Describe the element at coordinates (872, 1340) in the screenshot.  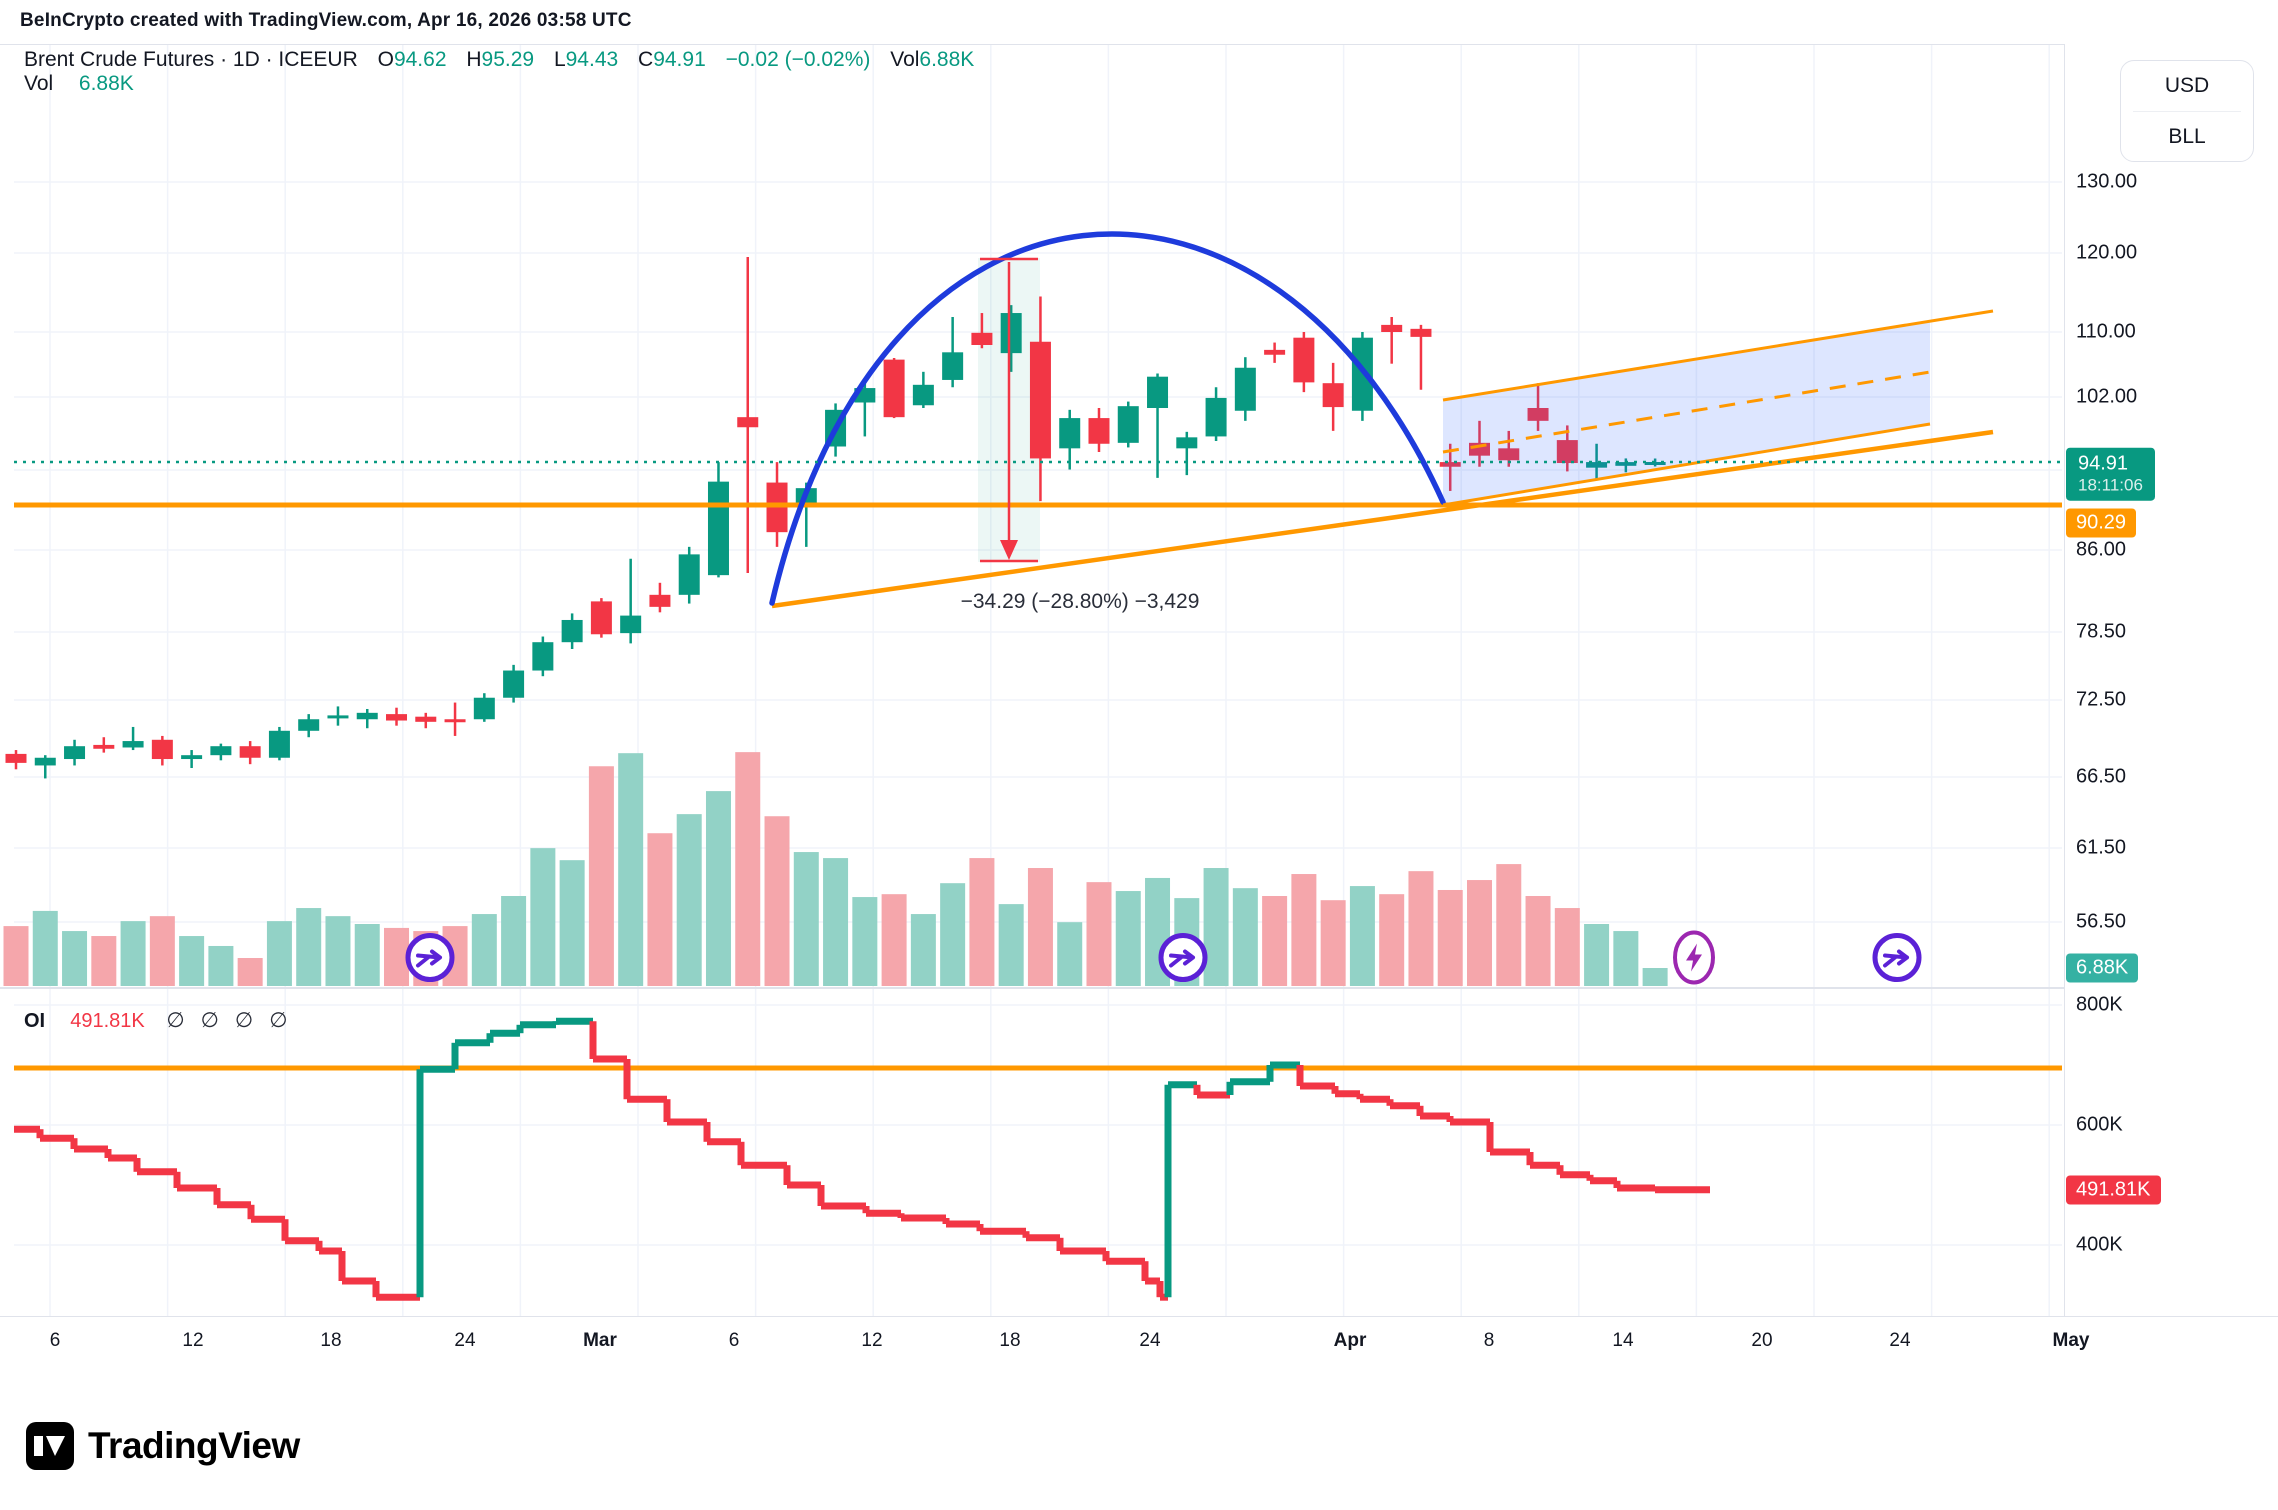
I see `time-label: 12` at that location.